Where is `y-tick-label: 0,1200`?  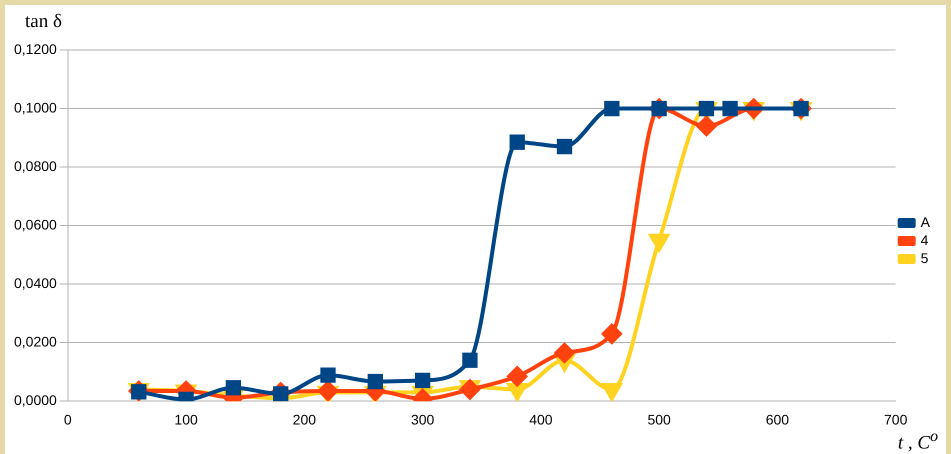
y-tick-label: 0,1200 is located at coordinates (36, 48).